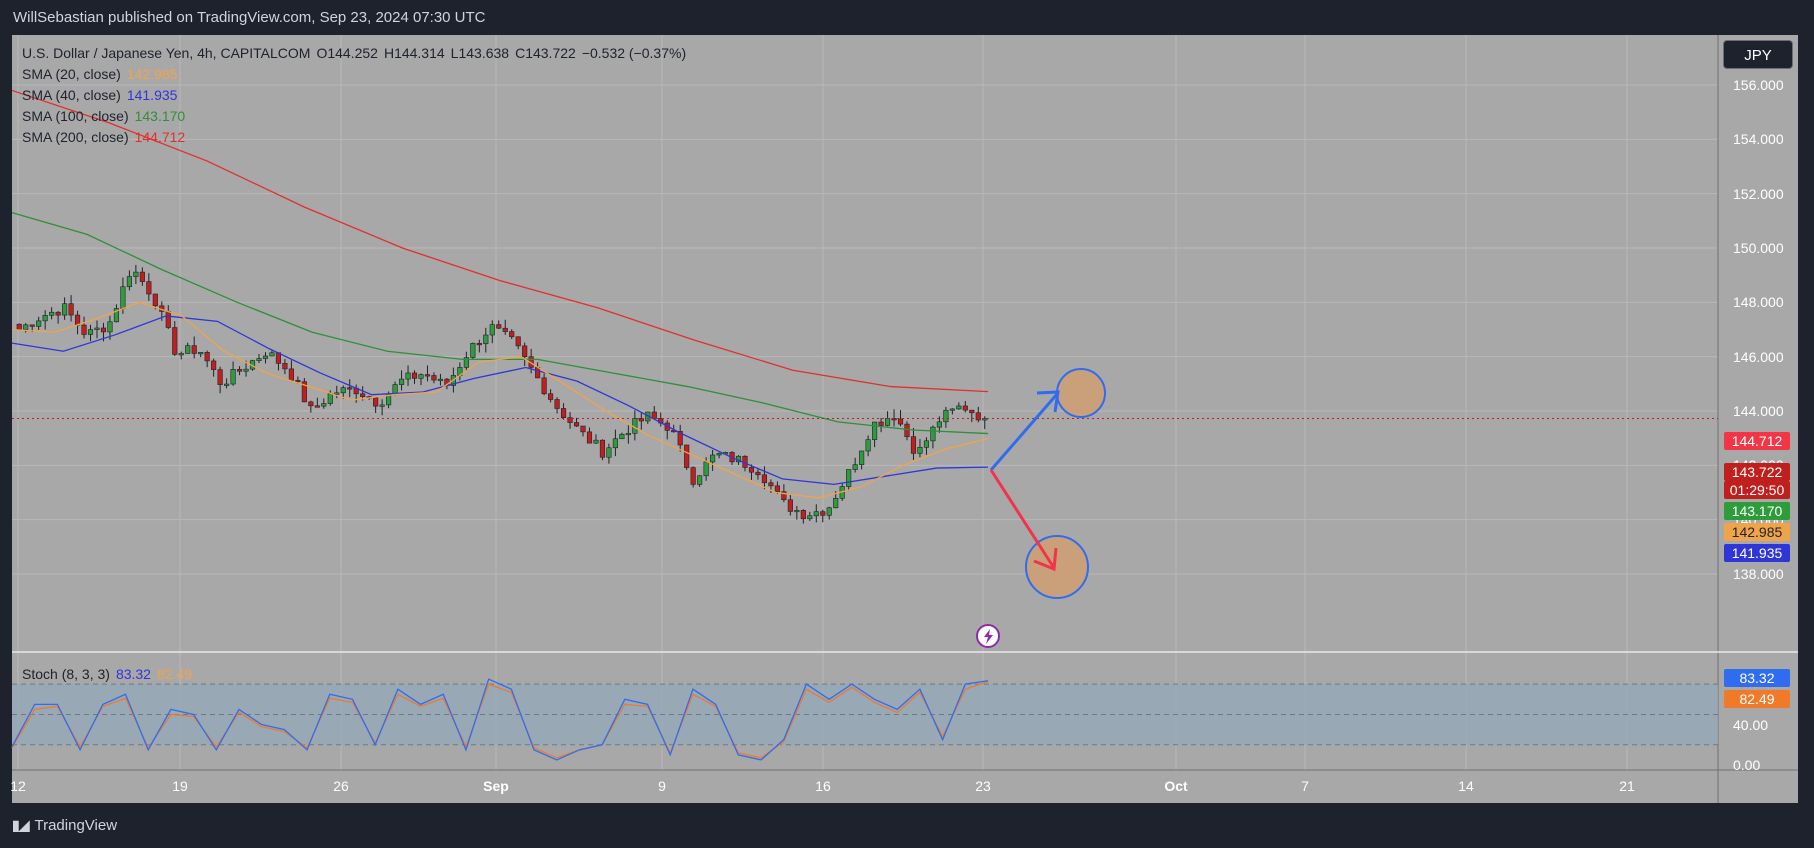 This screenshot has height=848, width=1814. What do you see at coordinates (1024, 431) in the screenshot?
I see `projection-up-arrow` at bounding box center [1024, 431].